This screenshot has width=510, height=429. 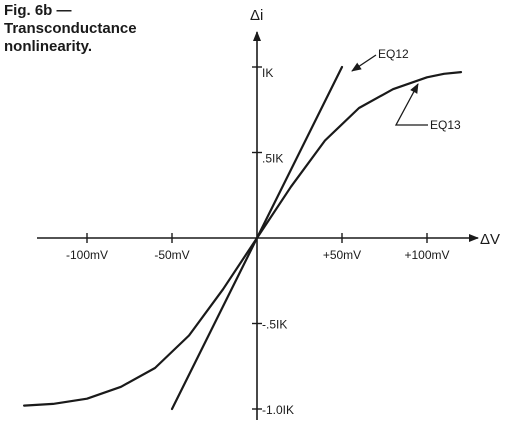 I want to click on figure-caption: Fig. 6b — Transconductance nonlinearity., so click(x=104, y=29).